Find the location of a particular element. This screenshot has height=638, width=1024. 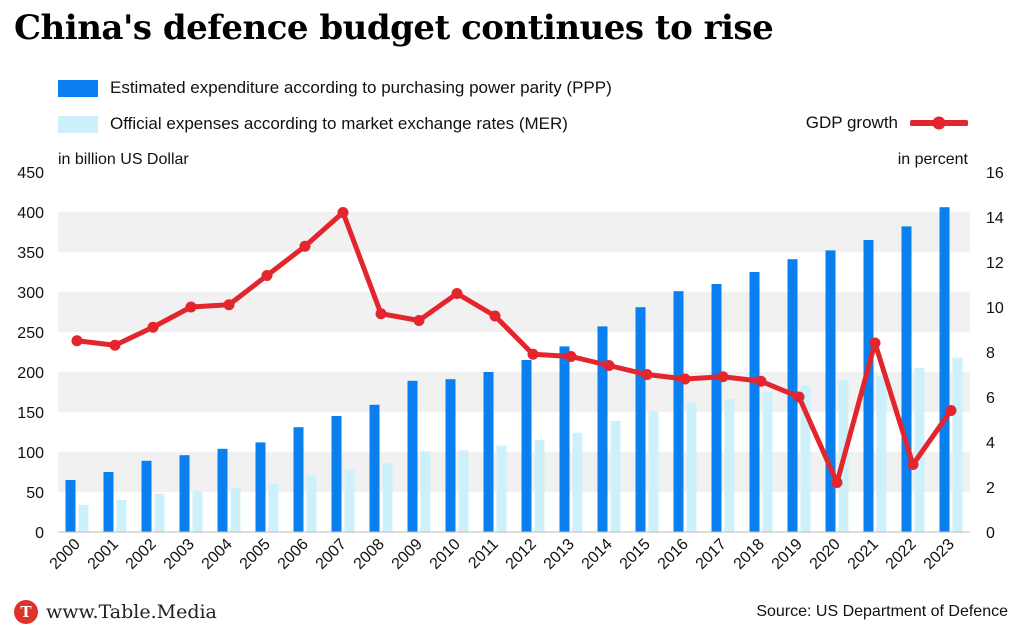

x-tick-label: 2019 is located at coordinates (787, 554).